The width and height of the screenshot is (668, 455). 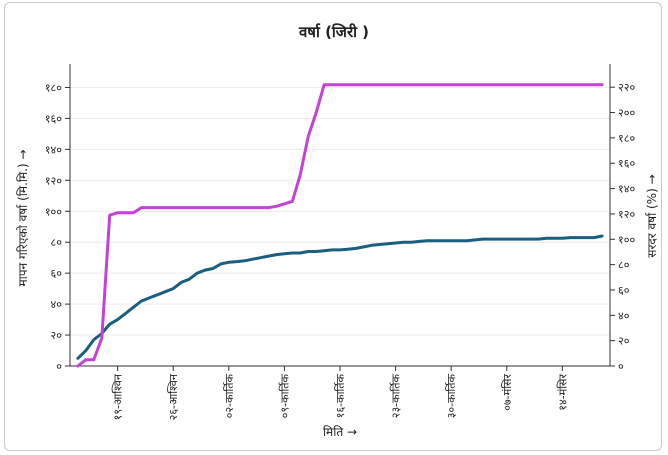 I want to click on right-tick-label: १८०, so click(x=626, y=138).